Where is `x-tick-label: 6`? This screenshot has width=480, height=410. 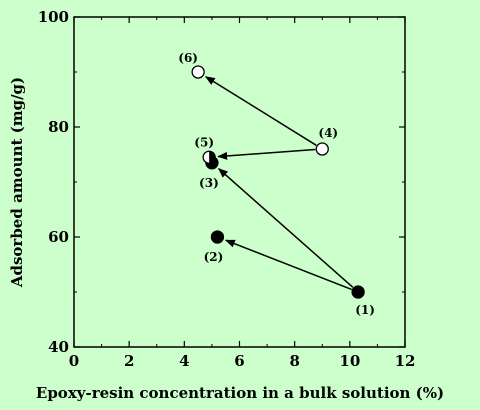 x-tick-label: 6 is located at coordinates (239, 361).